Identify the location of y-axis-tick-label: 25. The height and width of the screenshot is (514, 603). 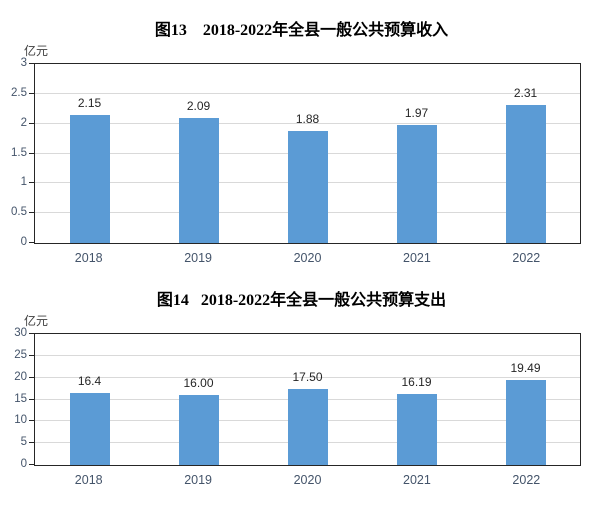
(20, 354).